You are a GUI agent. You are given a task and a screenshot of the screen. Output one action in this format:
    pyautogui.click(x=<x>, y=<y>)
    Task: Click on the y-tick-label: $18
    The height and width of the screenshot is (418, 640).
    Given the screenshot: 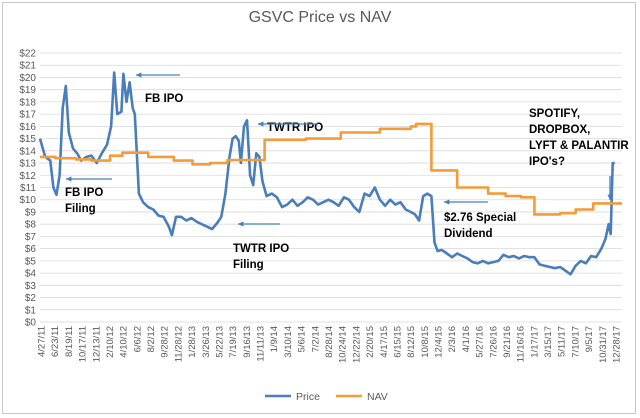 What is the action you would take?
    pyautogui.click(x=27, y=102)
    